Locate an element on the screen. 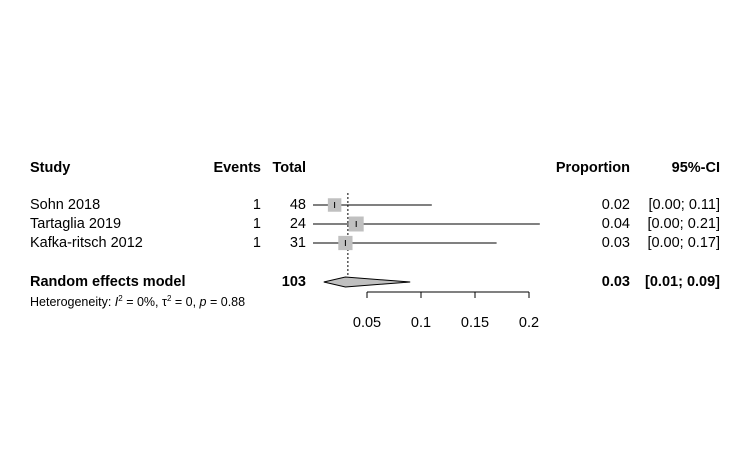 Image resolution: width=750 pixels, height=468 pixels. x-tick-label: 0.2 is located at coordinates (529, 323).